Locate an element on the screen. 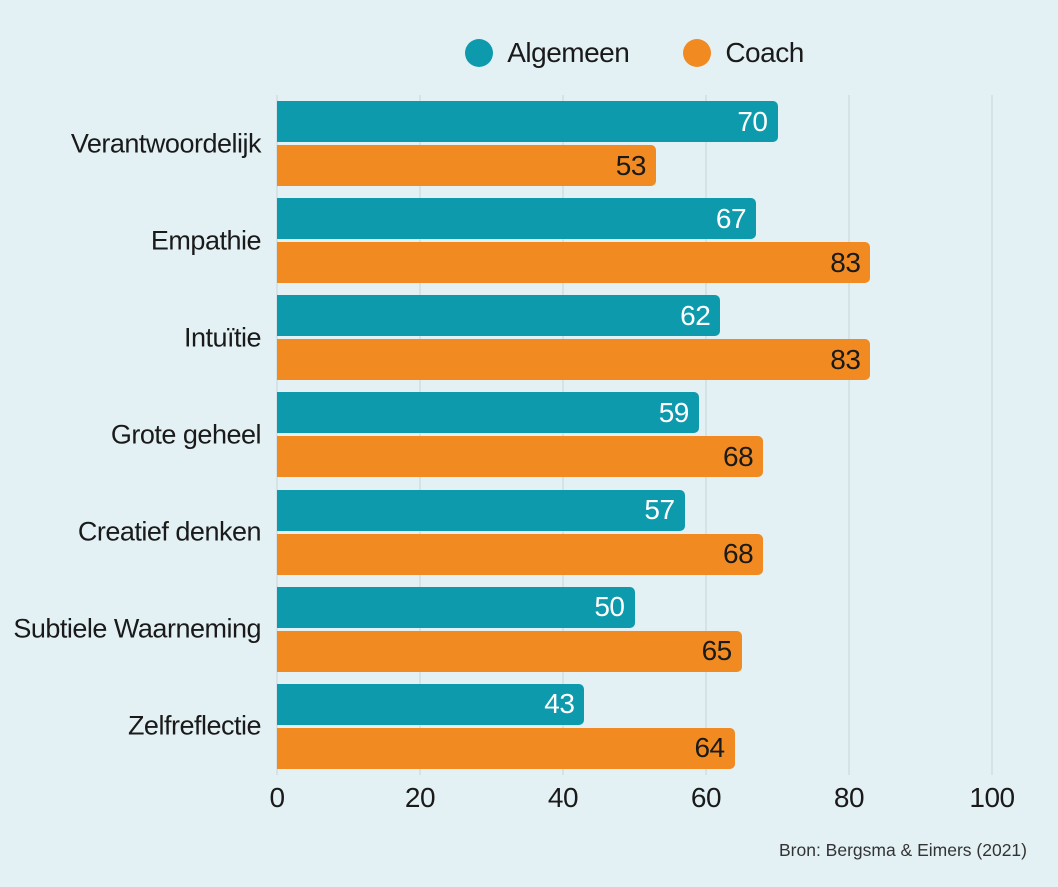 The width and height of the screenshot is (1058, 887). category-label: Zelfreflectie is located at coordinates (194, 725).